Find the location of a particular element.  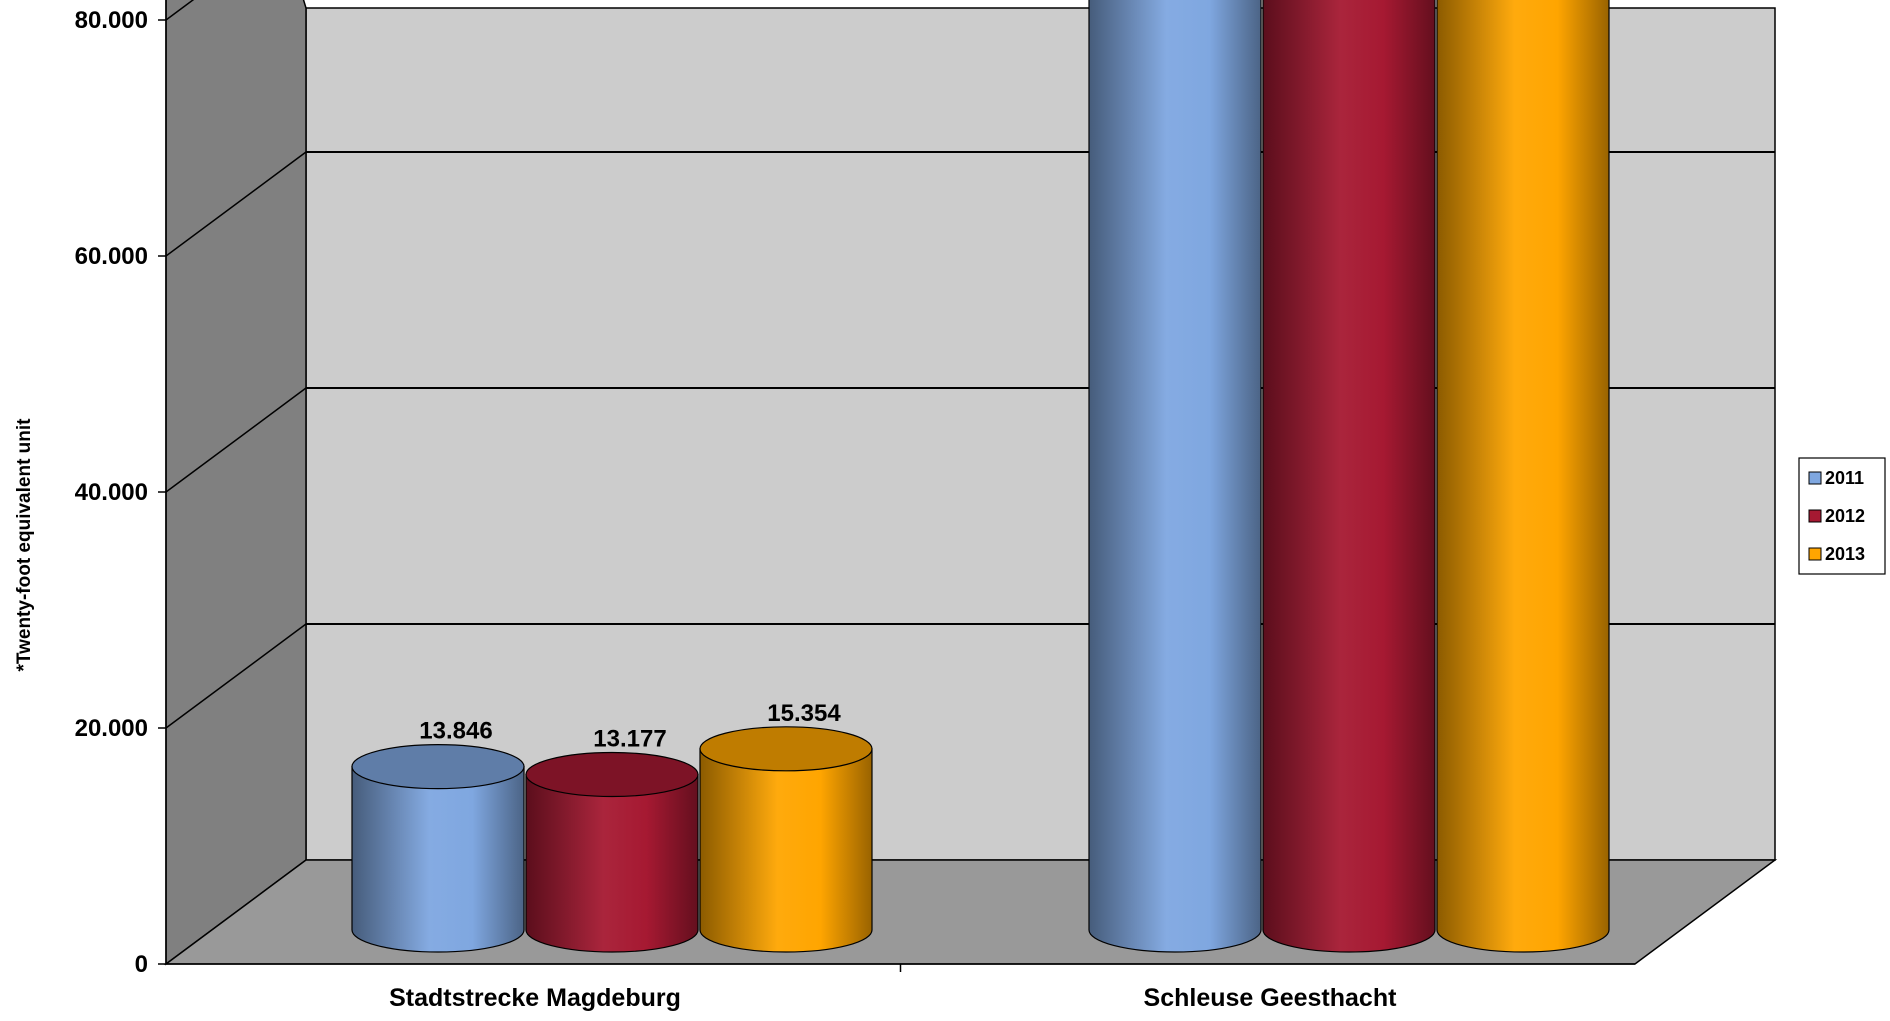

side-wall is located at coordinates (236, 483).